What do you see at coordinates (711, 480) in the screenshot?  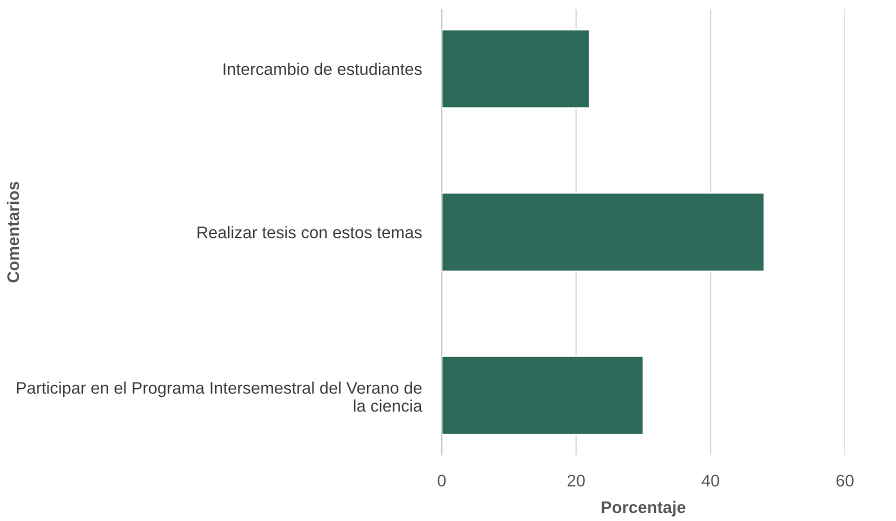 I see `x-tick-label: 40` at bounding box center [711, 480].